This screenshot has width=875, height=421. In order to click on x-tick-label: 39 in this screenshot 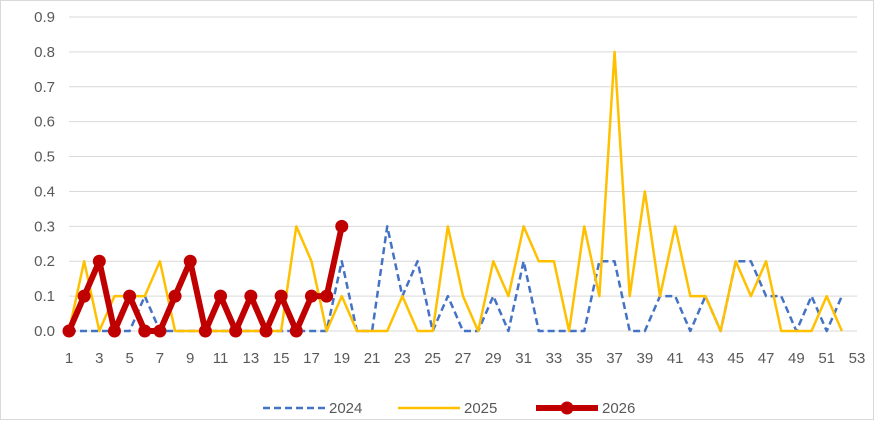, I will do `click(645, 358)`.